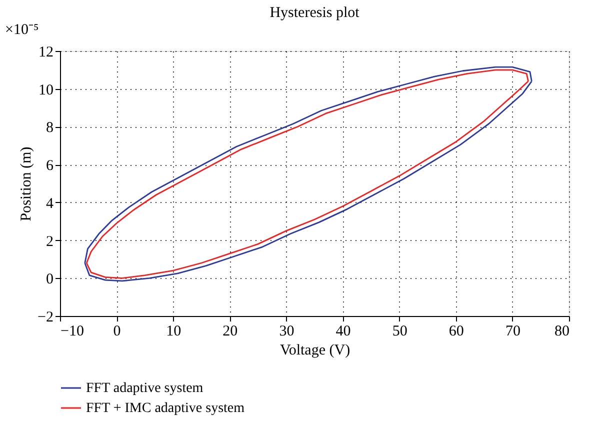 The height and width of the screenshot is (447, 610). What do you see at coordinates (46, 90) in the screenshot?
I see `y-tick-label: 10` at bounding box center [46, 90].